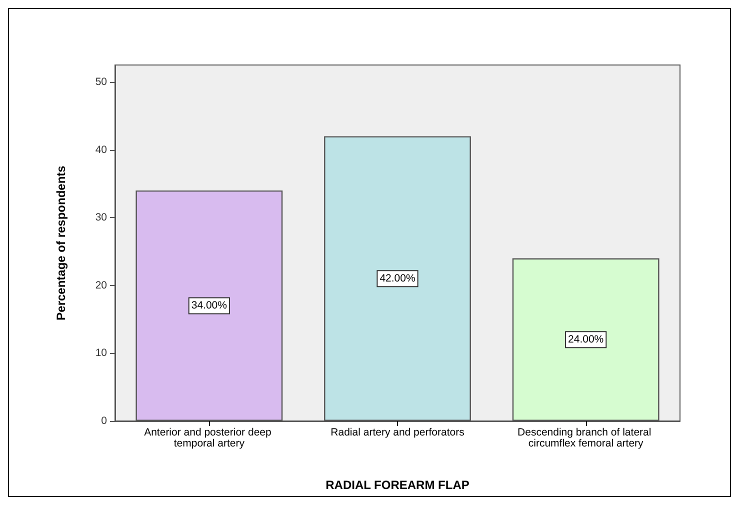 The height and width of the screenshot is (505, 739). Describe the element at coordinates (101, 285) in the screenshot. I see `y-tick-label: 20` at that location.